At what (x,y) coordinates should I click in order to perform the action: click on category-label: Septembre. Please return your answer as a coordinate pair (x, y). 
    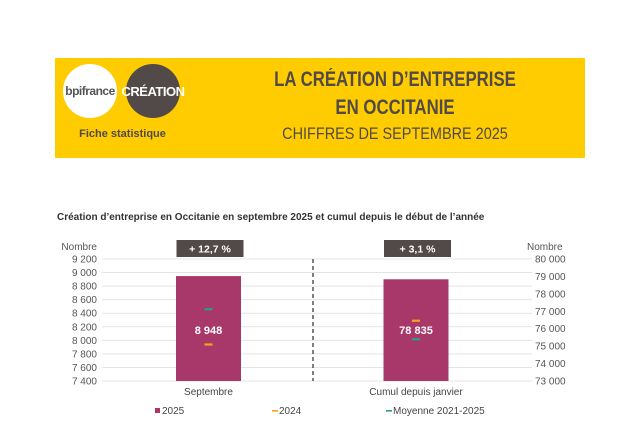
    Looking at the image, I should click on (208, 392).